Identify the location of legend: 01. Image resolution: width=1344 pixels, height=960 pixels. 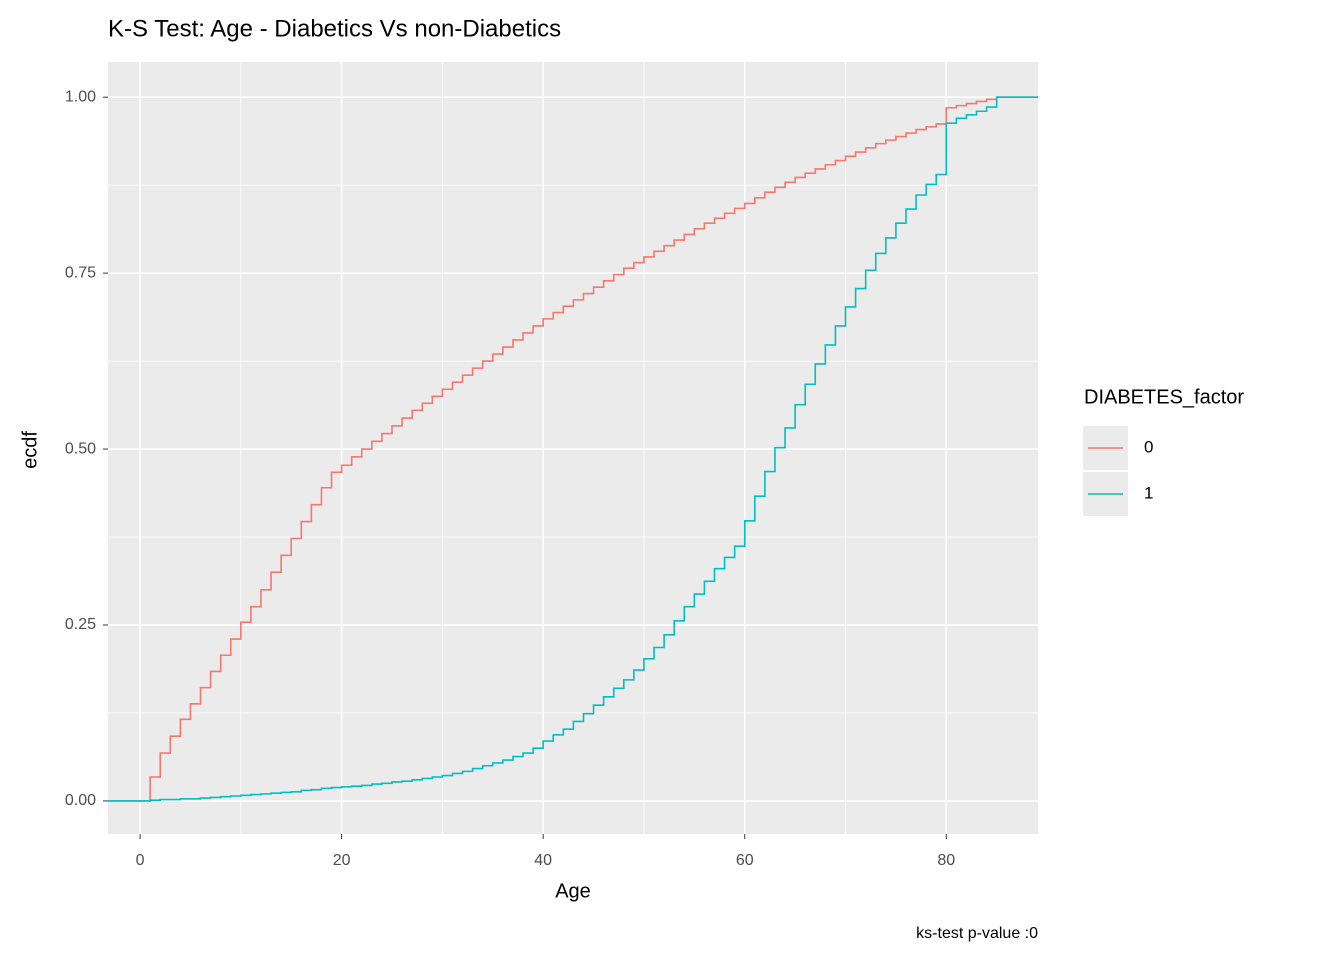
(1118, 471).